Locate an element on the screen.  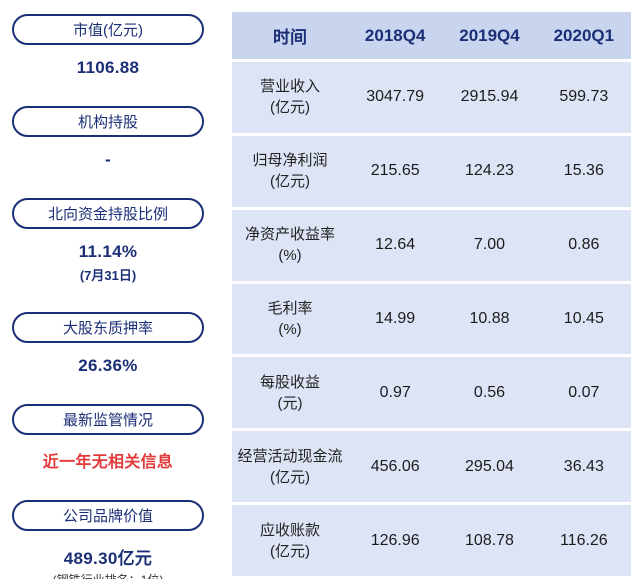
header-cell-2018q4: 2018Q4 is located at coordinates (395, 35).